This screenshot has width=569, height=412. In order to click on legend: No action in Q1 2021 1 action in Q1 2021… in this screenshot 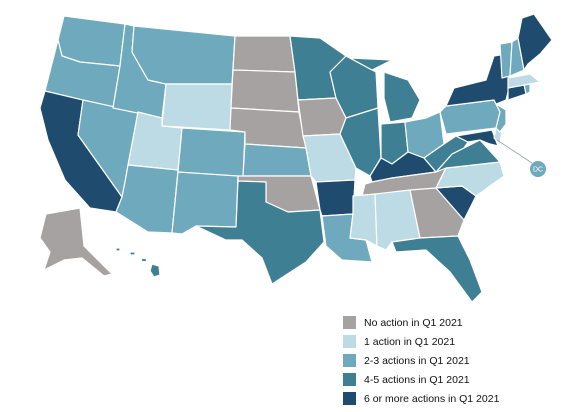, I will do `click(421, 360)`.